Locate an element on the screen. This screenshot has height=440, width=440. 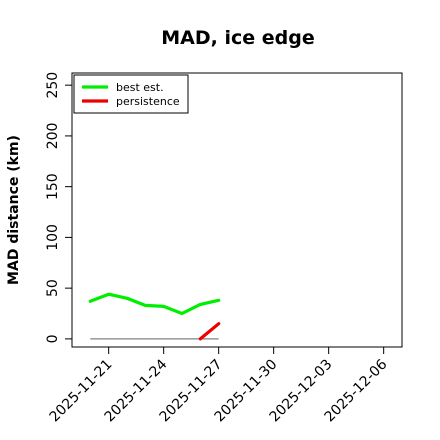
legend-label: best est. is located at coordinates (140, 87).